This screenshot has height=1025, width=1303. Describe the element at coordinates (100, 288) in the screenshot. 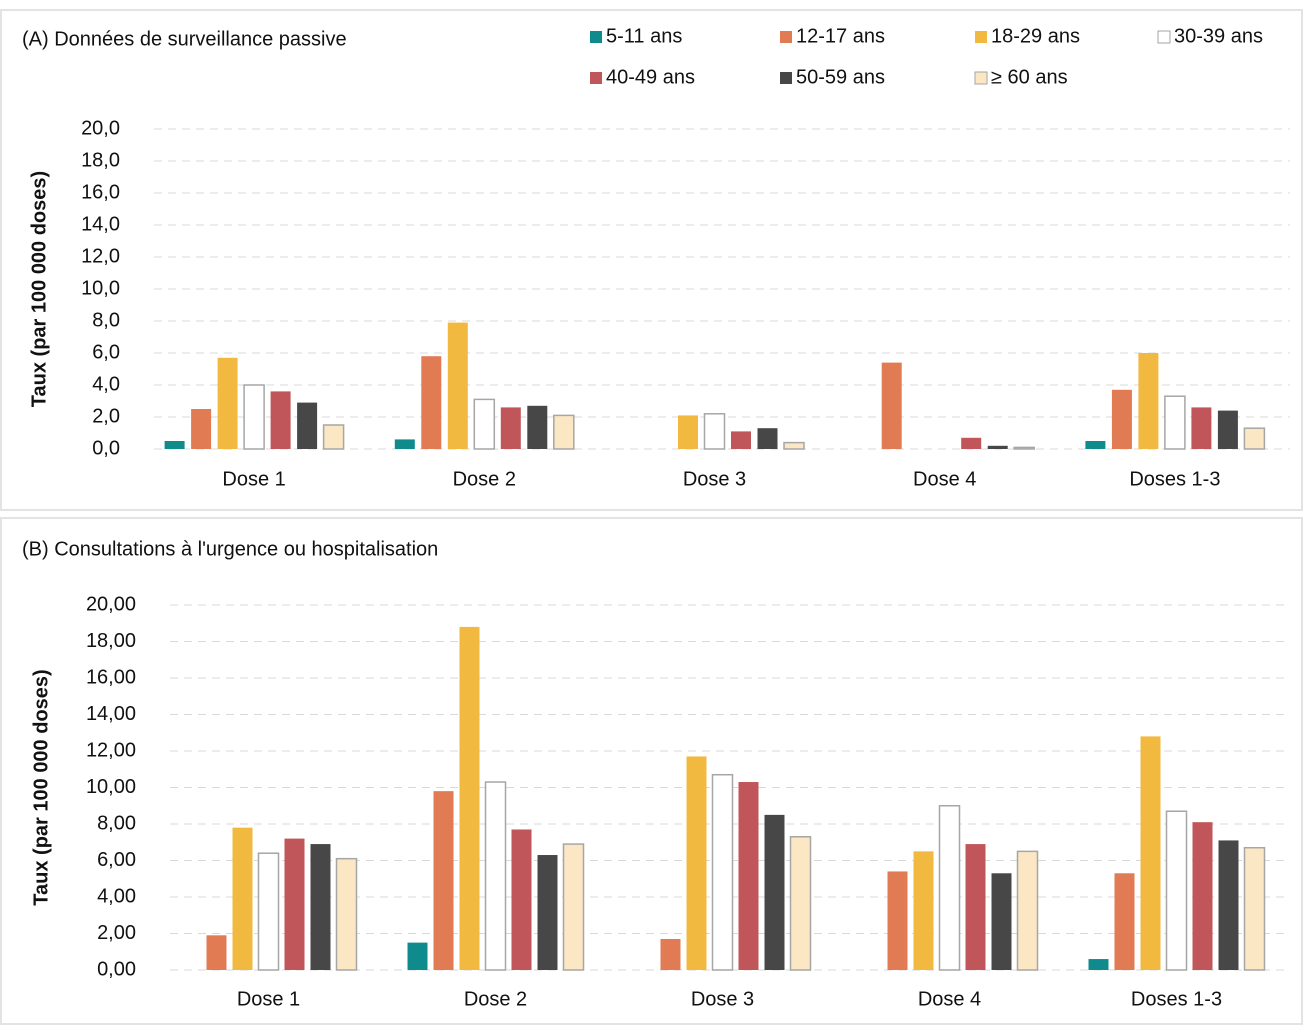

I see `y-tick-label: 10,0` at that location.